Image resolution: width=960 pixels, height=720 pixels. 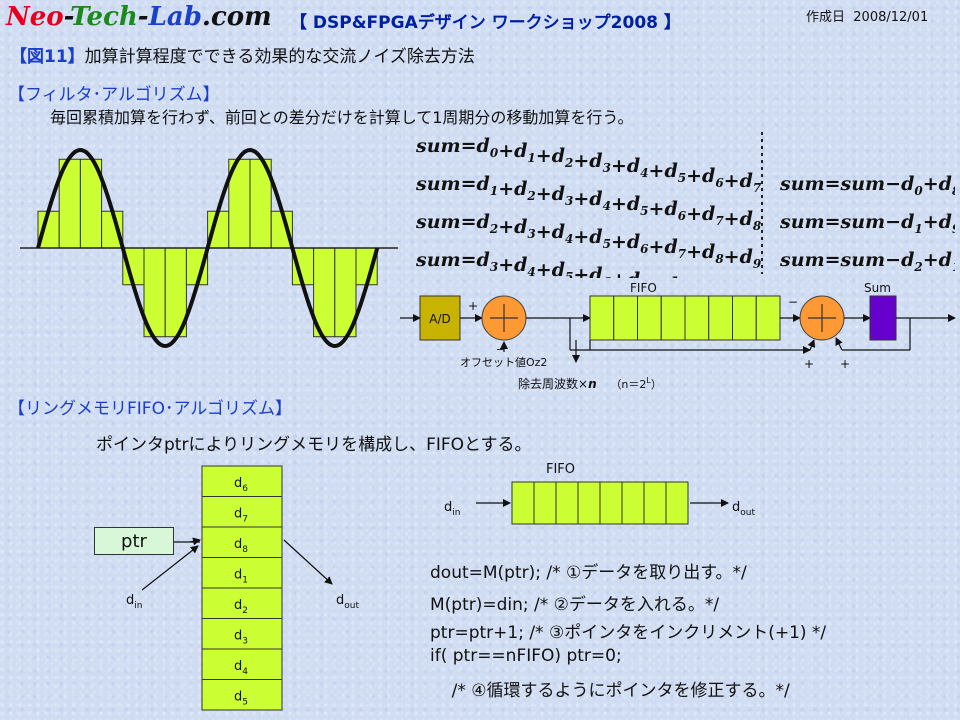 What do you see at coordinates (241, 607) in the screenshot?
I see `memory-cell-label: d2` at bounding box center [241, 607].